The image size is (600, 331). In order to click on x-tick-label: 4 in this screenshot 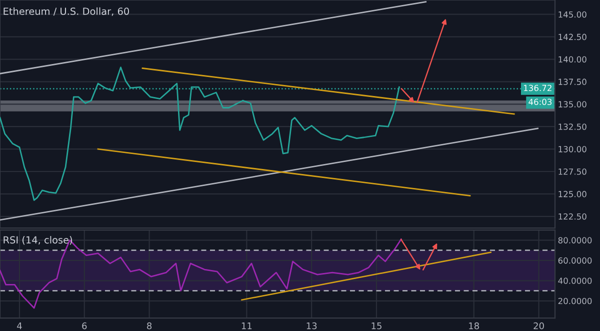, I will do `click(19, 326)`.